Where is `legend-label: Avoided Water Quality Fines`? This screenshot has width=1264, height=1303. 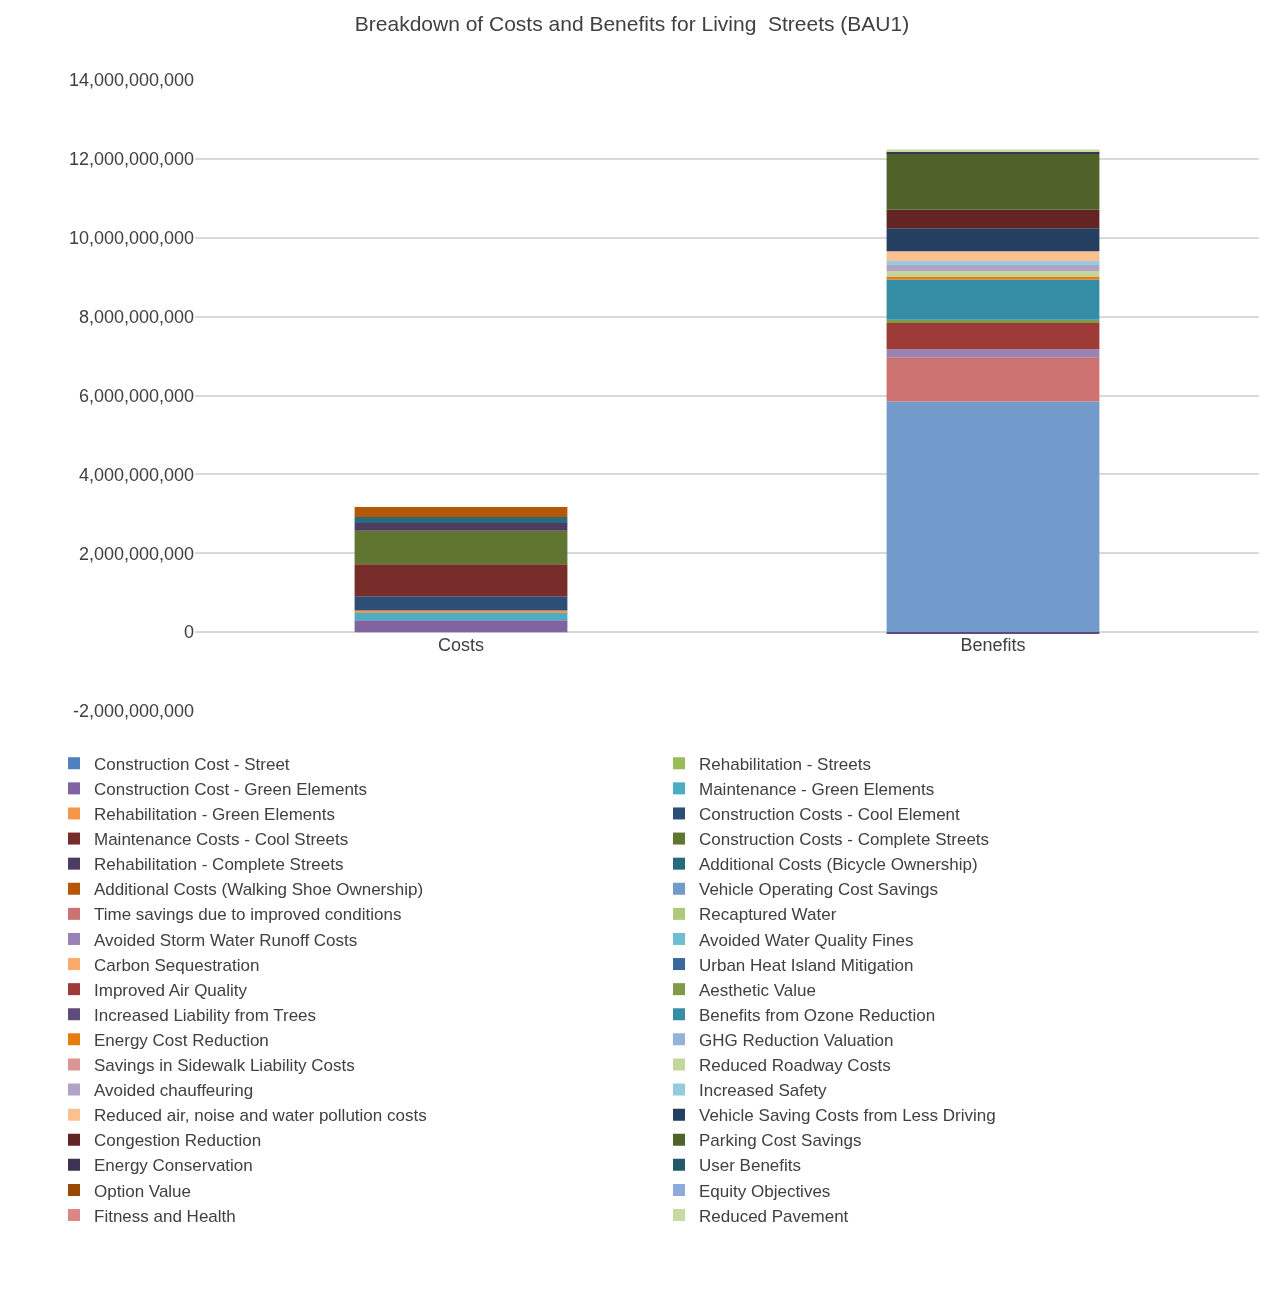
legend-label: Avoided Water Quality Fines is located at coordinates (806, 940).